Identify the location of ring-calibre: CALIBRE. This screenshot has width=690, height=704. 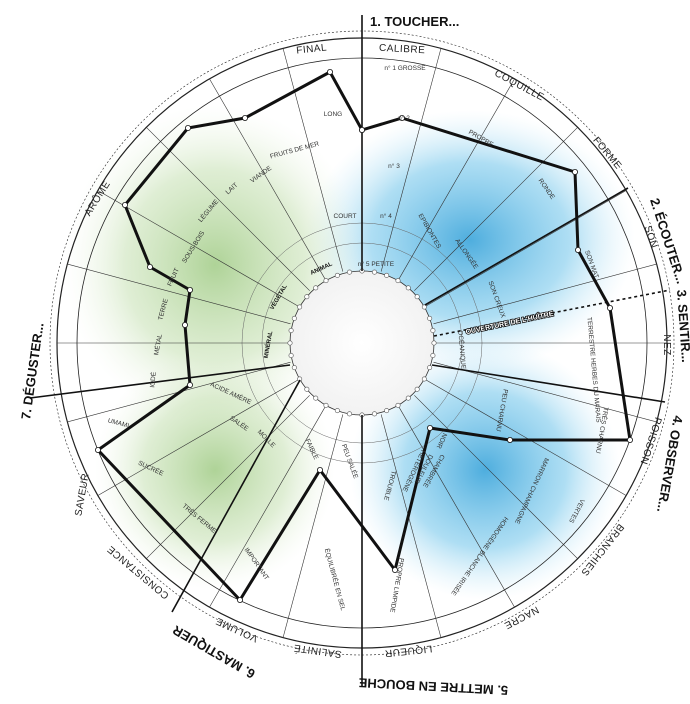
(402, 49).